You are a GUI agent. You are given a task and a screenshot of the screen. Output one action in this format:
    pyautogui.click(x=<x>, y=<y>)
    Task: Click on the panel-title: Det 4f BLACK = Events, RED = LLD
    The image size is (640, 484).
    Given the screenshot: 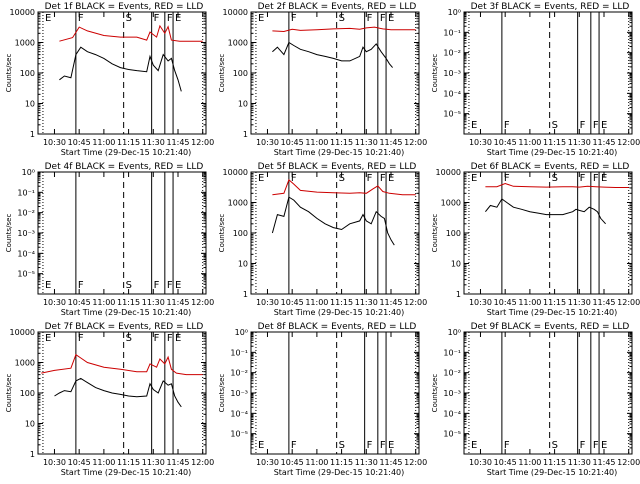 What is the action you would take?
    pyautogui.click(x=124, y=167)
    